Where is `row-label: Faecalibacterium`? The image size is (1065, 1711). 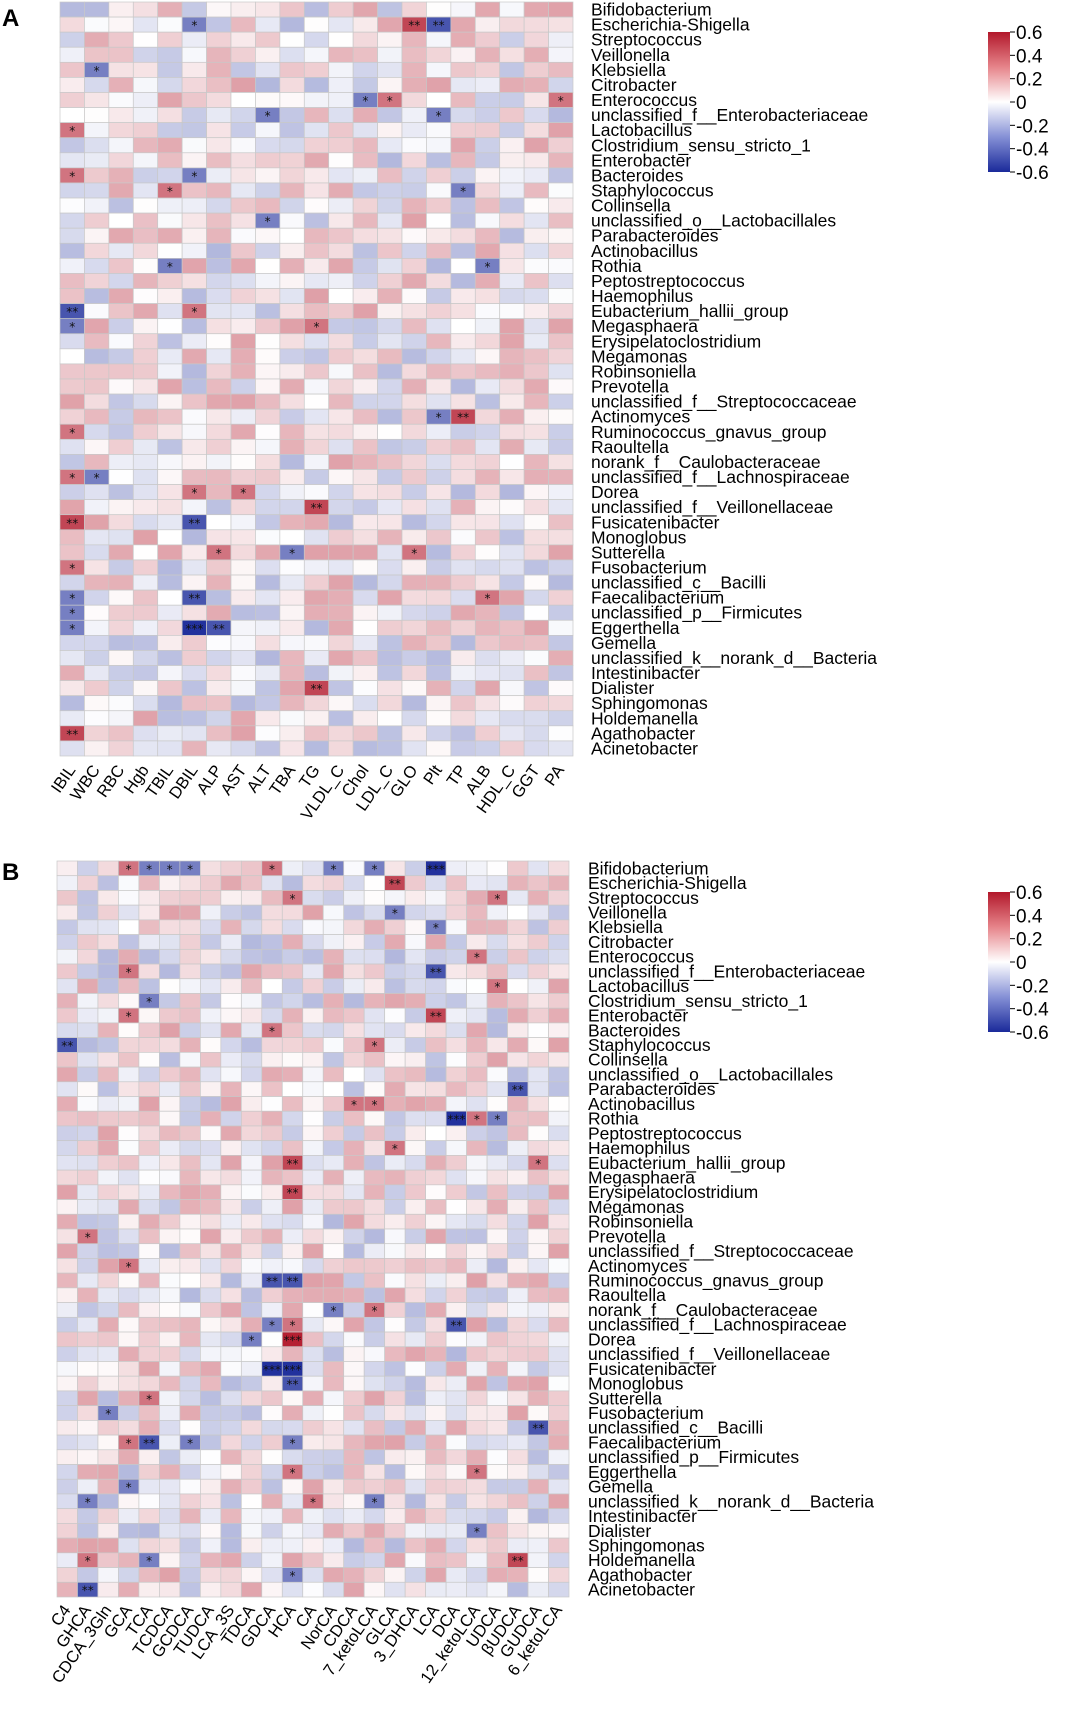 row-label: Faecalibacterium is located at coordinates (657, 598).